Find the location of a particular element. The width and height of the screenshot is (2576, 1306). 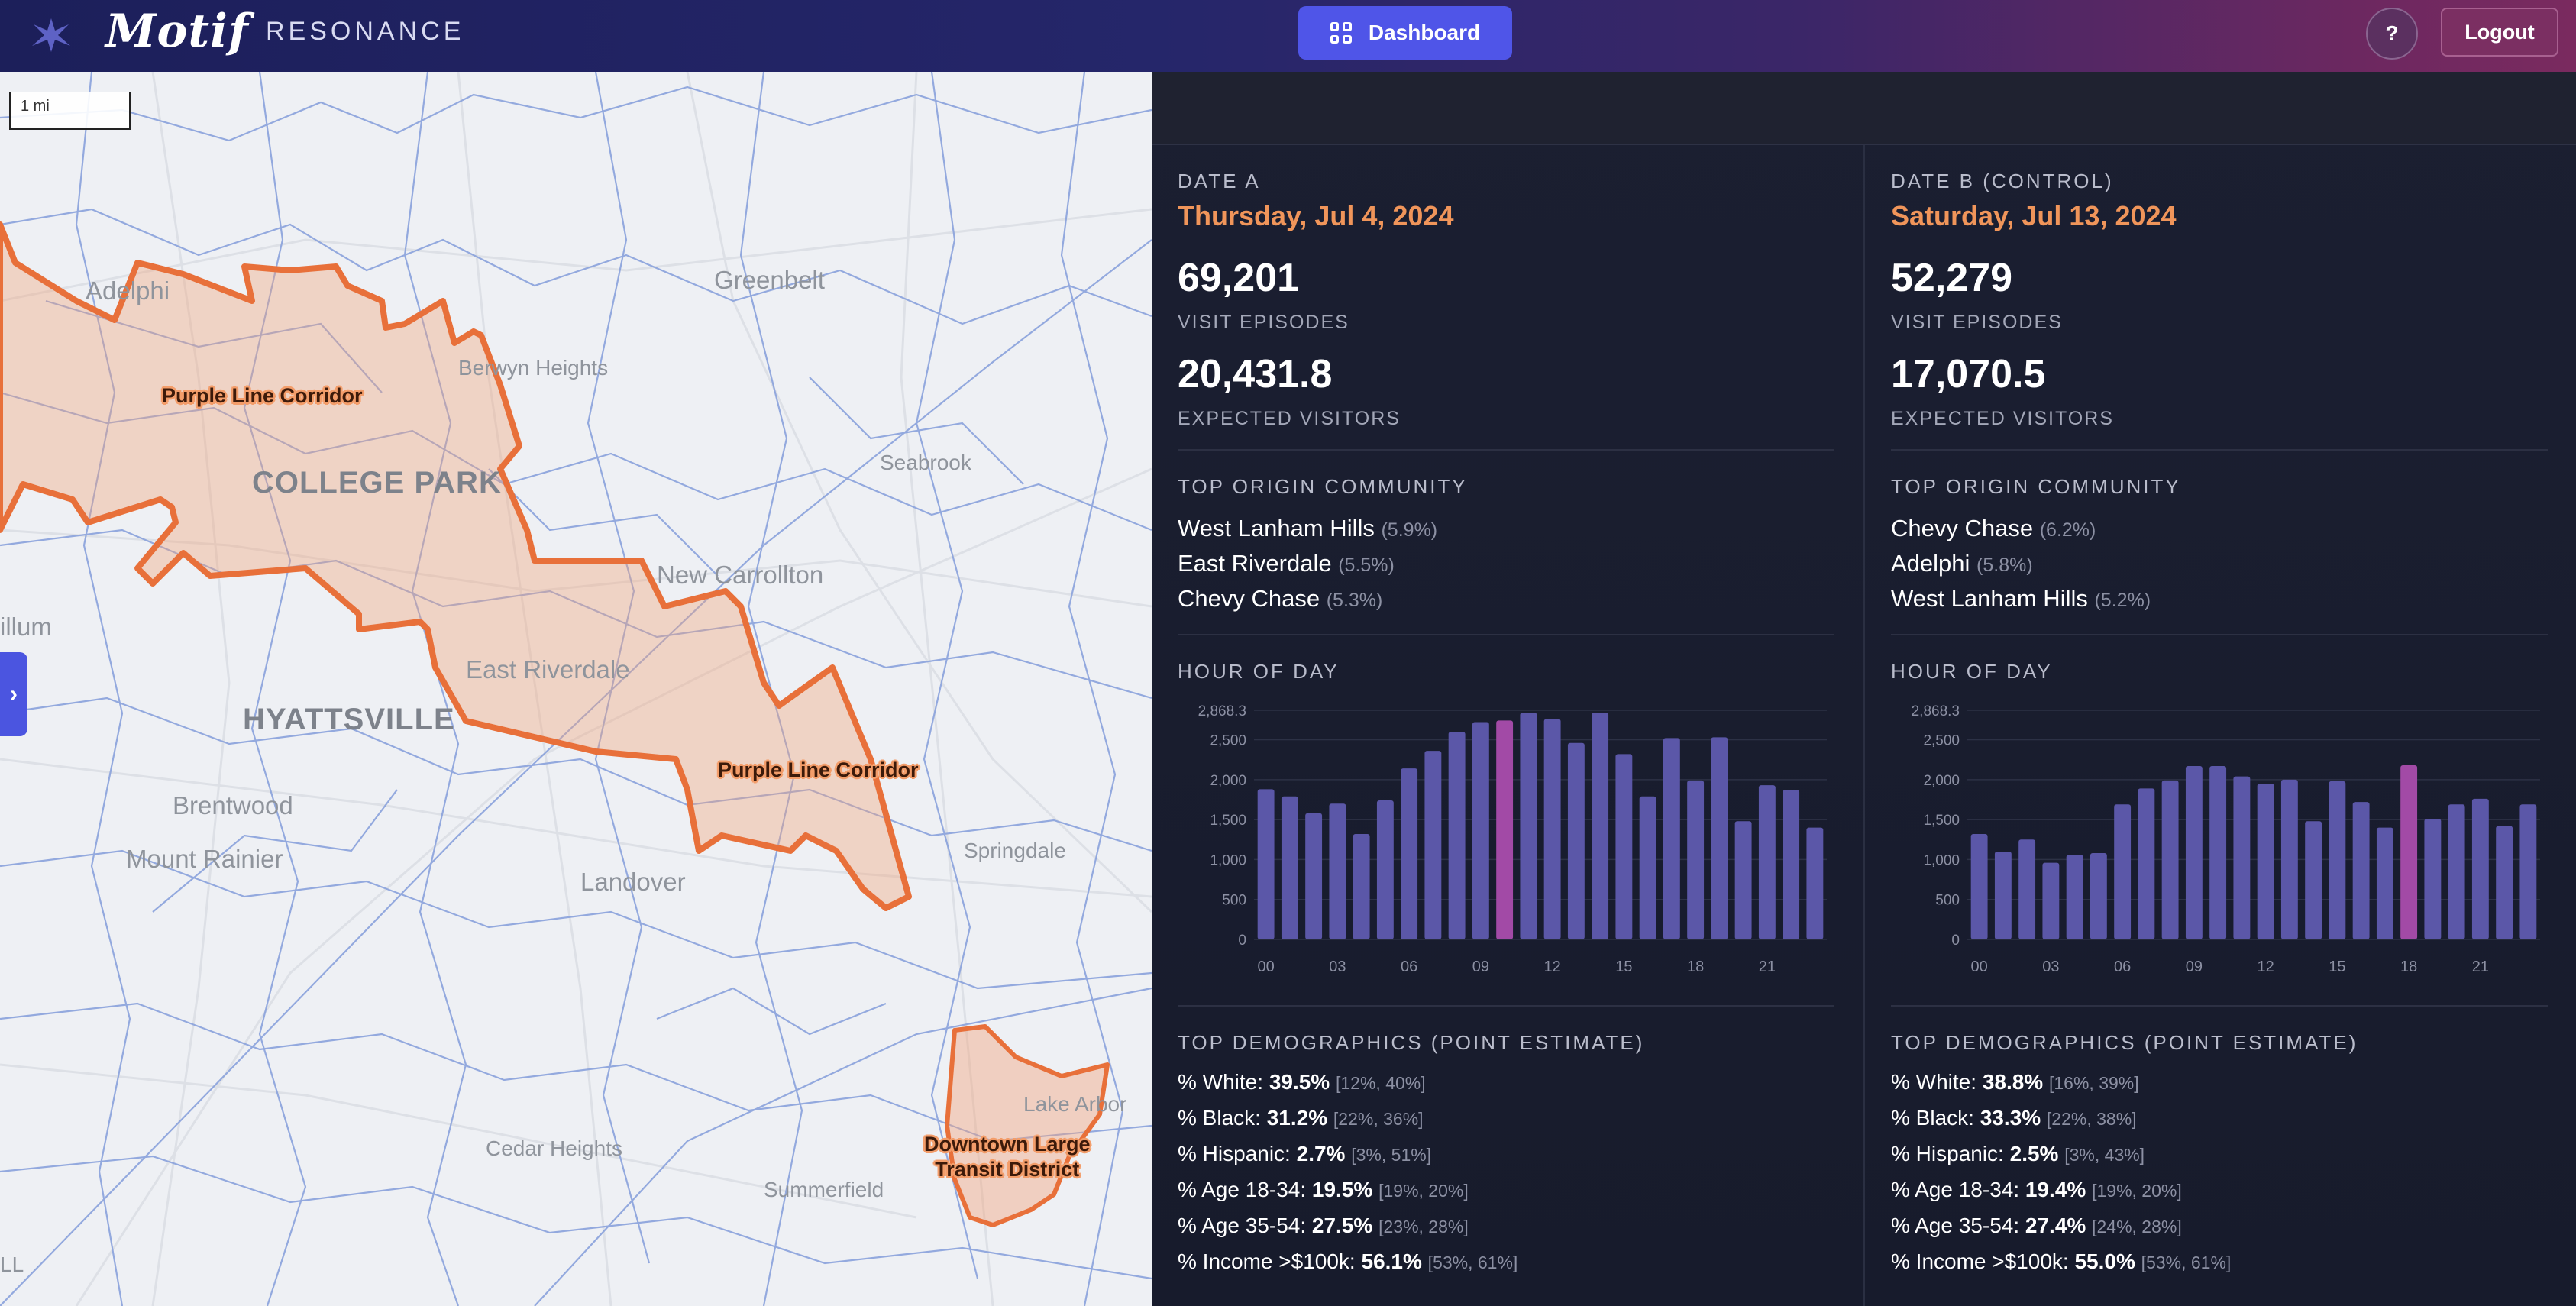

date-a-origin-title: TOP ORIGIN COMMUNITY is located at coordinates (1323, 486).